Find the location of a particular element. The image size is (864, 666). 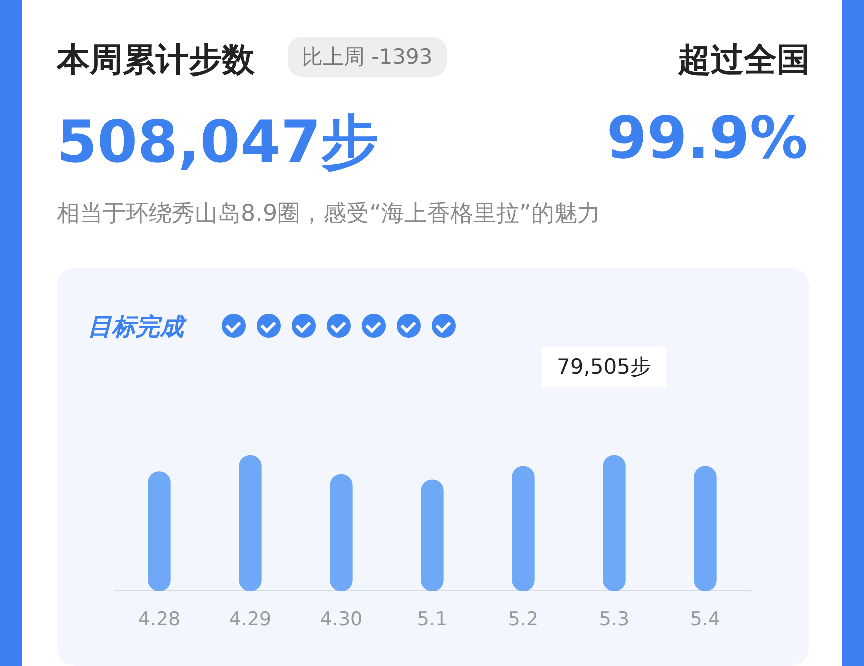

x-tick-label: 4.29 is located at coordinates (250, 619).